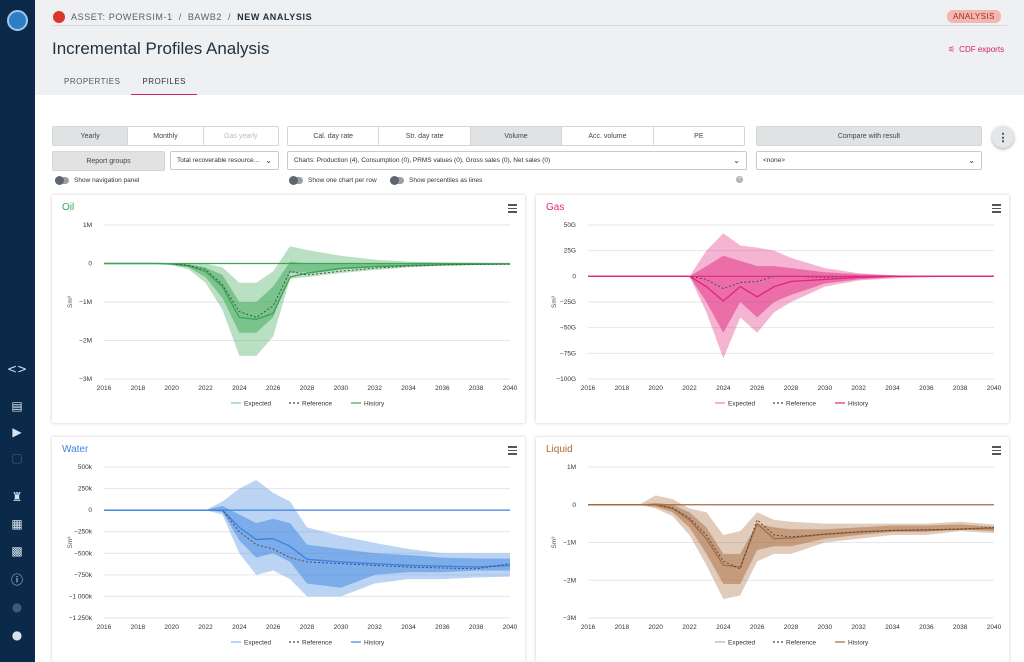 The height and width of the screenshot is (662, 1024). What do you see at coordinates (976, 49) in the screenshot?
I see `cdf-exports-link: ⚟ CDF exports` at bounding box center [976, 49].